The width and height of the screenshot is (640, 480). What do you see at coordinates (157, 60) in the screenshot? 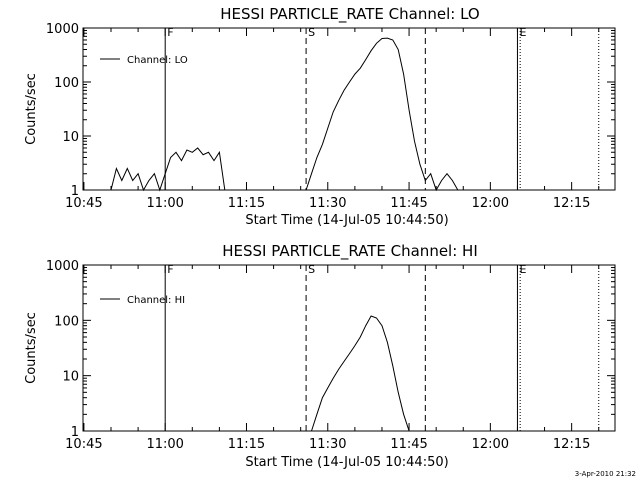
I see `legend-label-lo: Channel: LO` at bounding box center [157, 60].